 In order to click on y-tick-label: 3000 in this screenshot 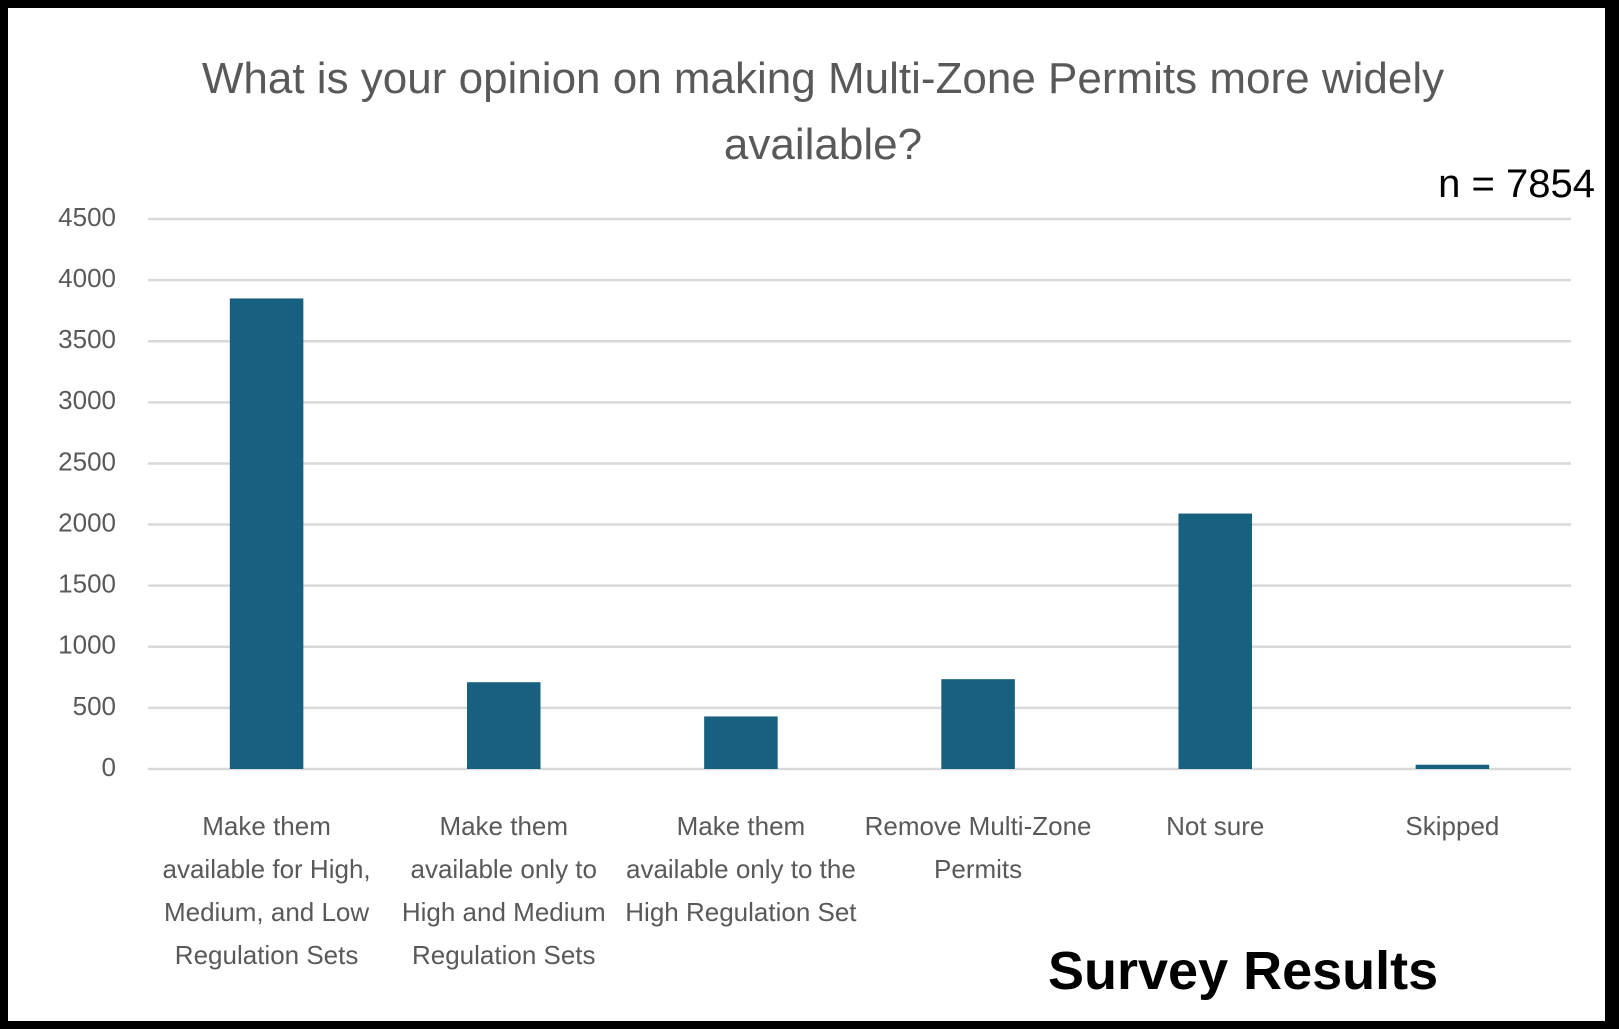, I will do `click(87, 400)`.